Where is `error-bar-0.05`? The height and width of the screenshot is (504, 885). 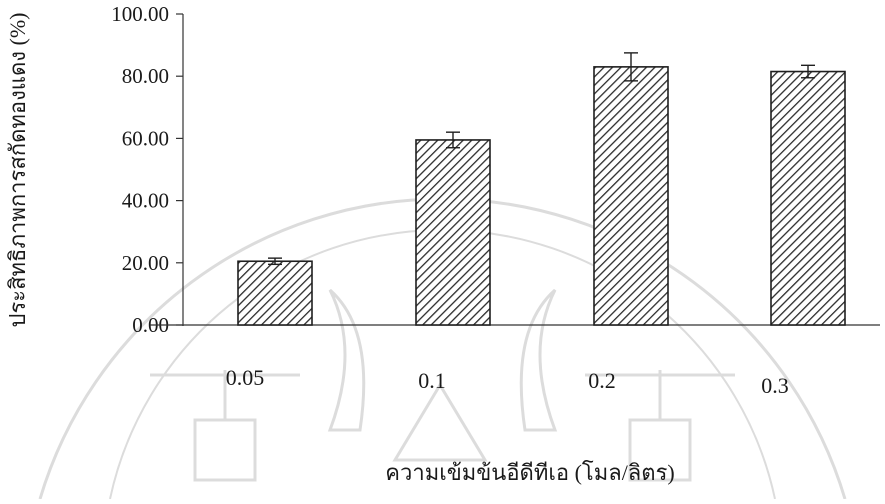 error-bar-0.05 is located at coordinates (275, 261).